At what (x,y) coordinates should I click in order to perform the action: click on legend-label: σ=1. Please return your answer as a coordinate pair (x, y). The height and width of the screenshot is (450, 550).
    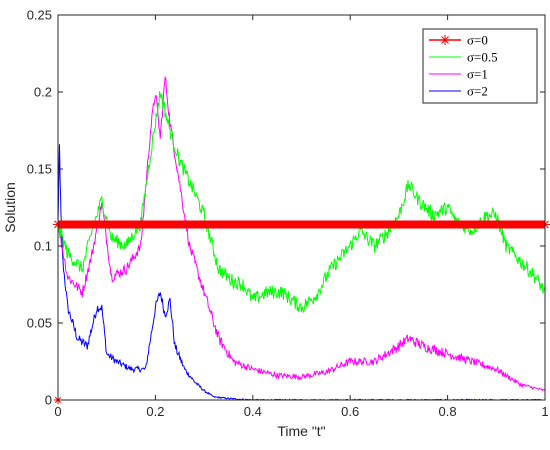
    Looking at the image, I should click on (477, 74).